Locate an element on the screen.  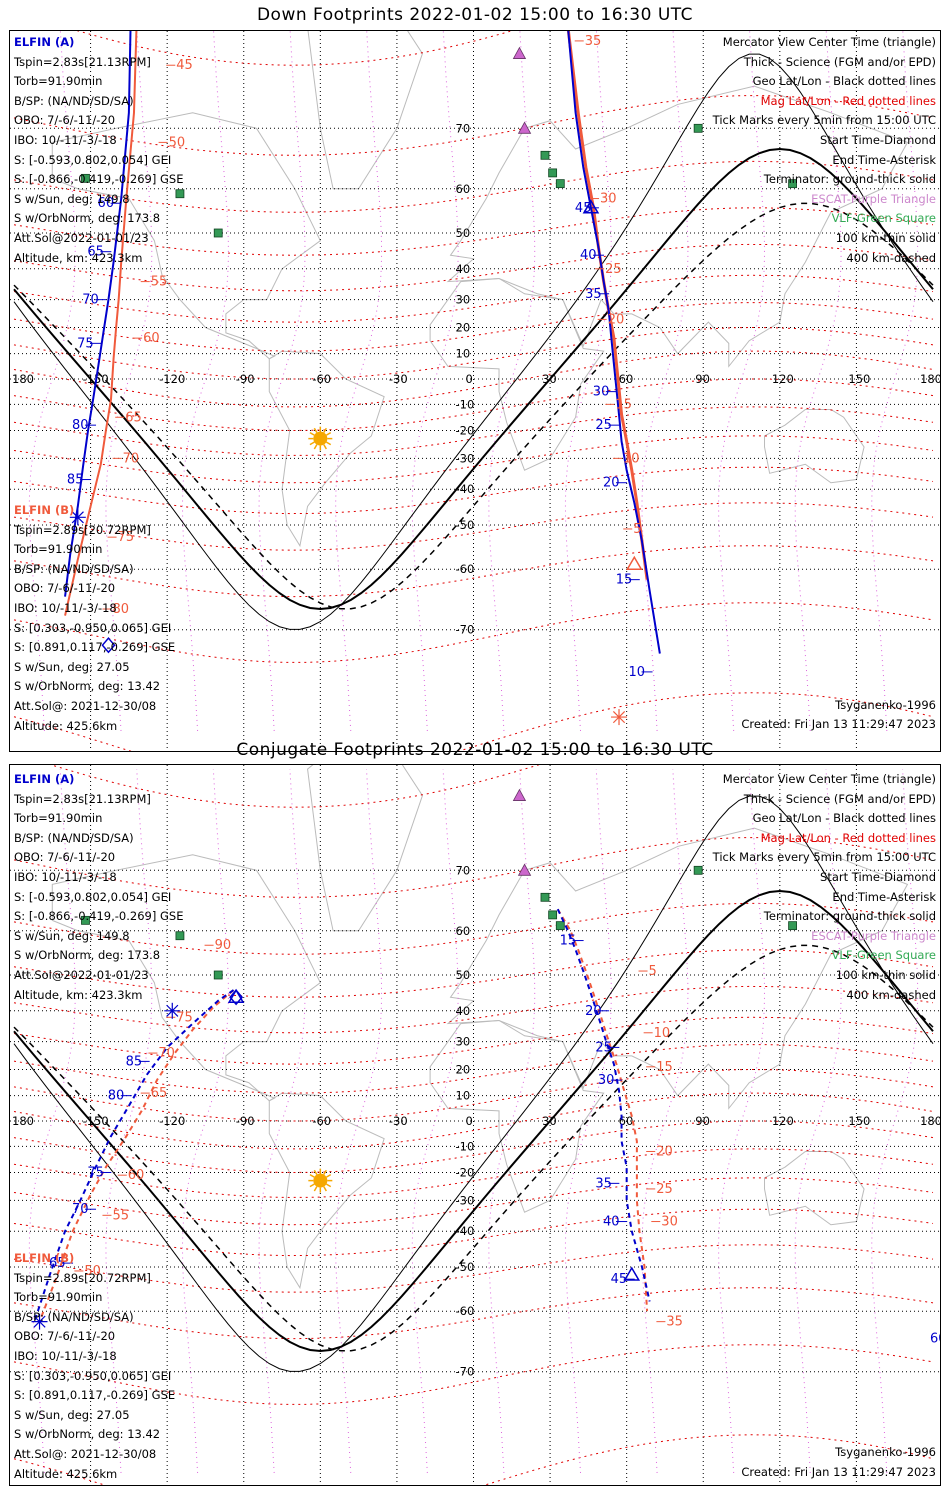
legend-item: Mag Lat/Lon - Red dotted lines is located at coordinates (848, 837).